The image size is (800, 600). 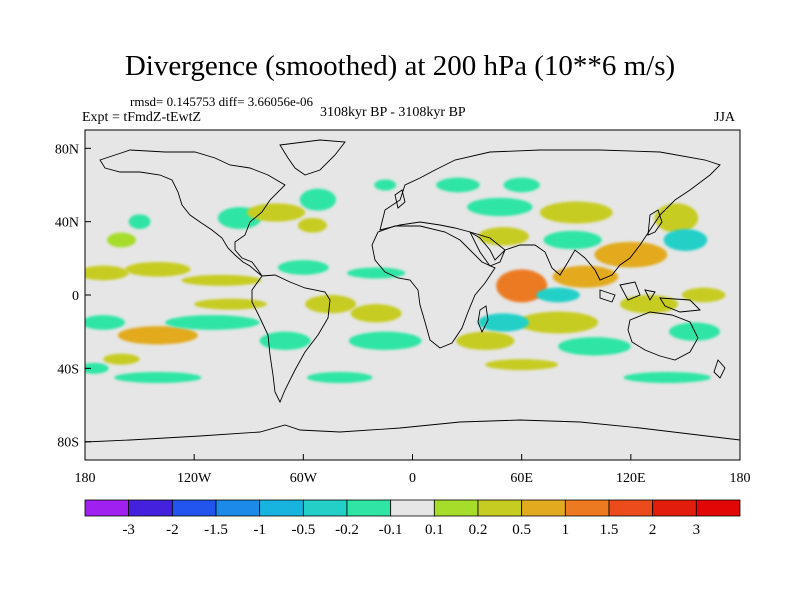 I want to click on legend-label: -0.5, so click(x=303, y=530).